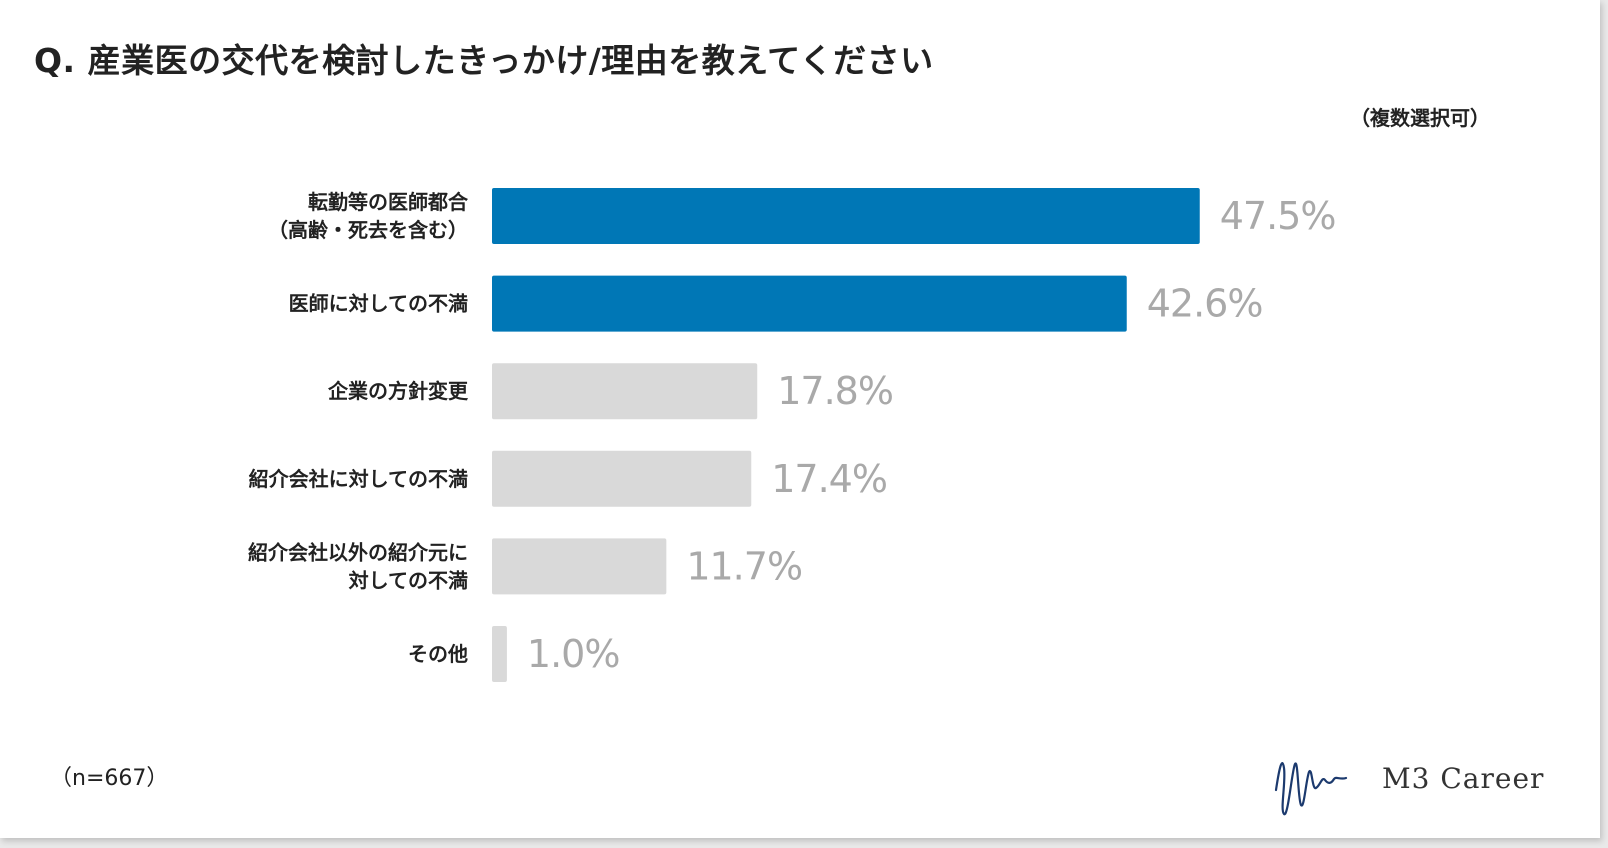  I want to click on category-label-5-0: その他, so click(438, 654).